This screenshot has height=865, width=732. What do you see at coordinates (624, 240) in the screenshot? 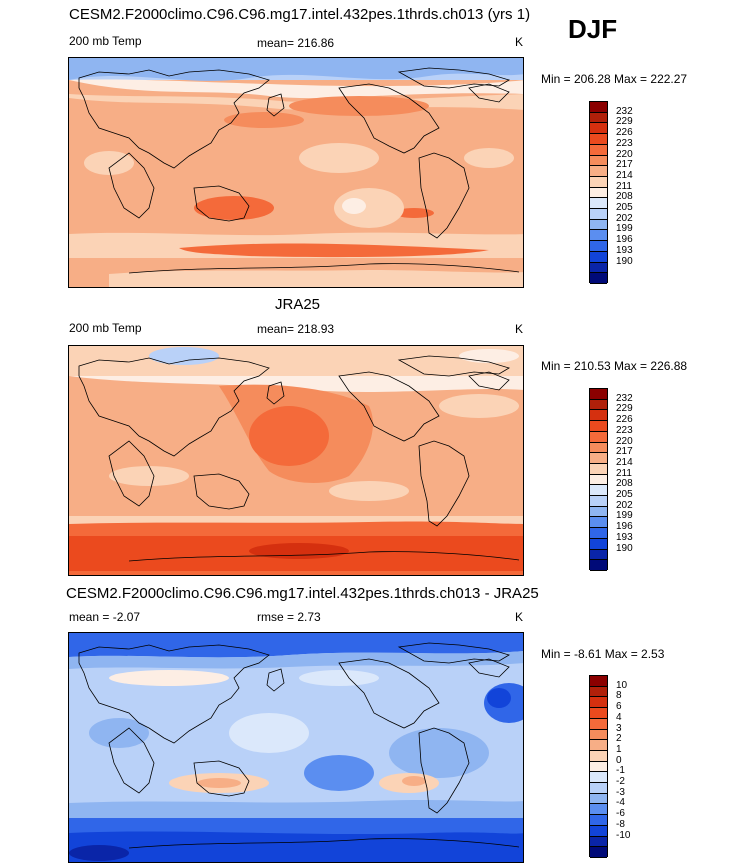
I see `colorbar-tick-label: 196` at bounding box center [624, 240].